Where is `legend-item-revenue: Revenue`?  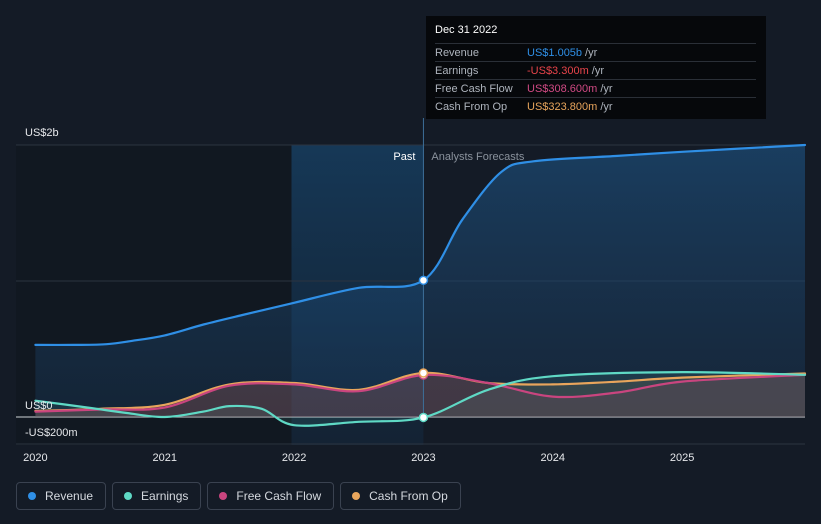
legend-item-revenue: Revenue is located at coordinates (61, 496).